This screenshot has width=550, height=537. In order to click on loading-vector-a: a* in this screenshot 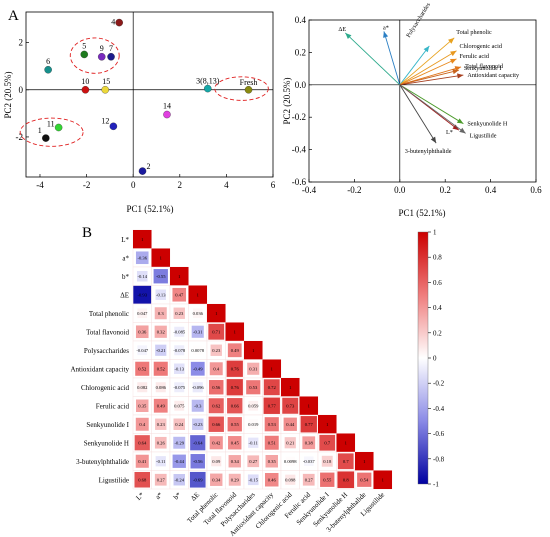, I will do `click(392, 54)`.